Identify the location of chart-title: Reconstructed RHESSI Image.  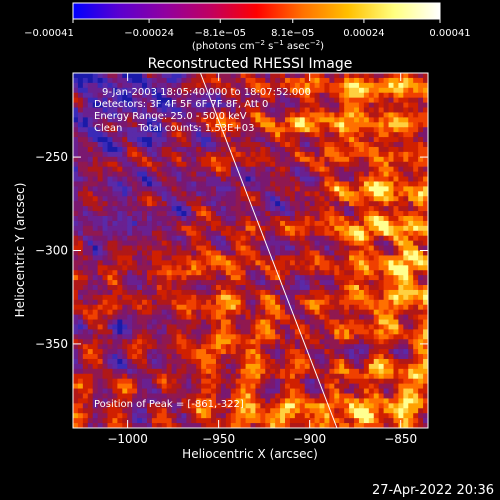
(250, 64).